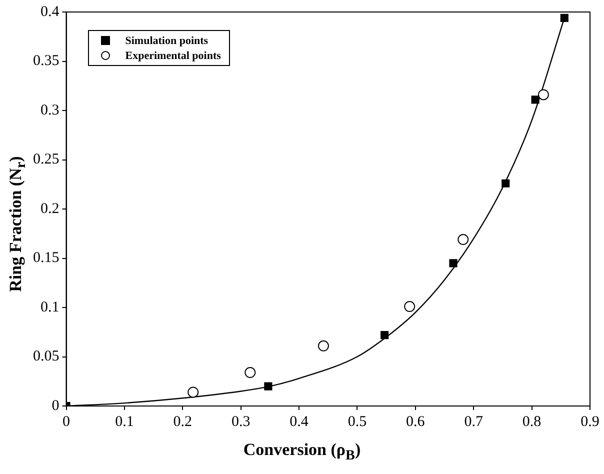 Image resolution: width=604 pixels, height=474 pixels. I want to click on x-tick-label: 0.7, so click(474, 422).